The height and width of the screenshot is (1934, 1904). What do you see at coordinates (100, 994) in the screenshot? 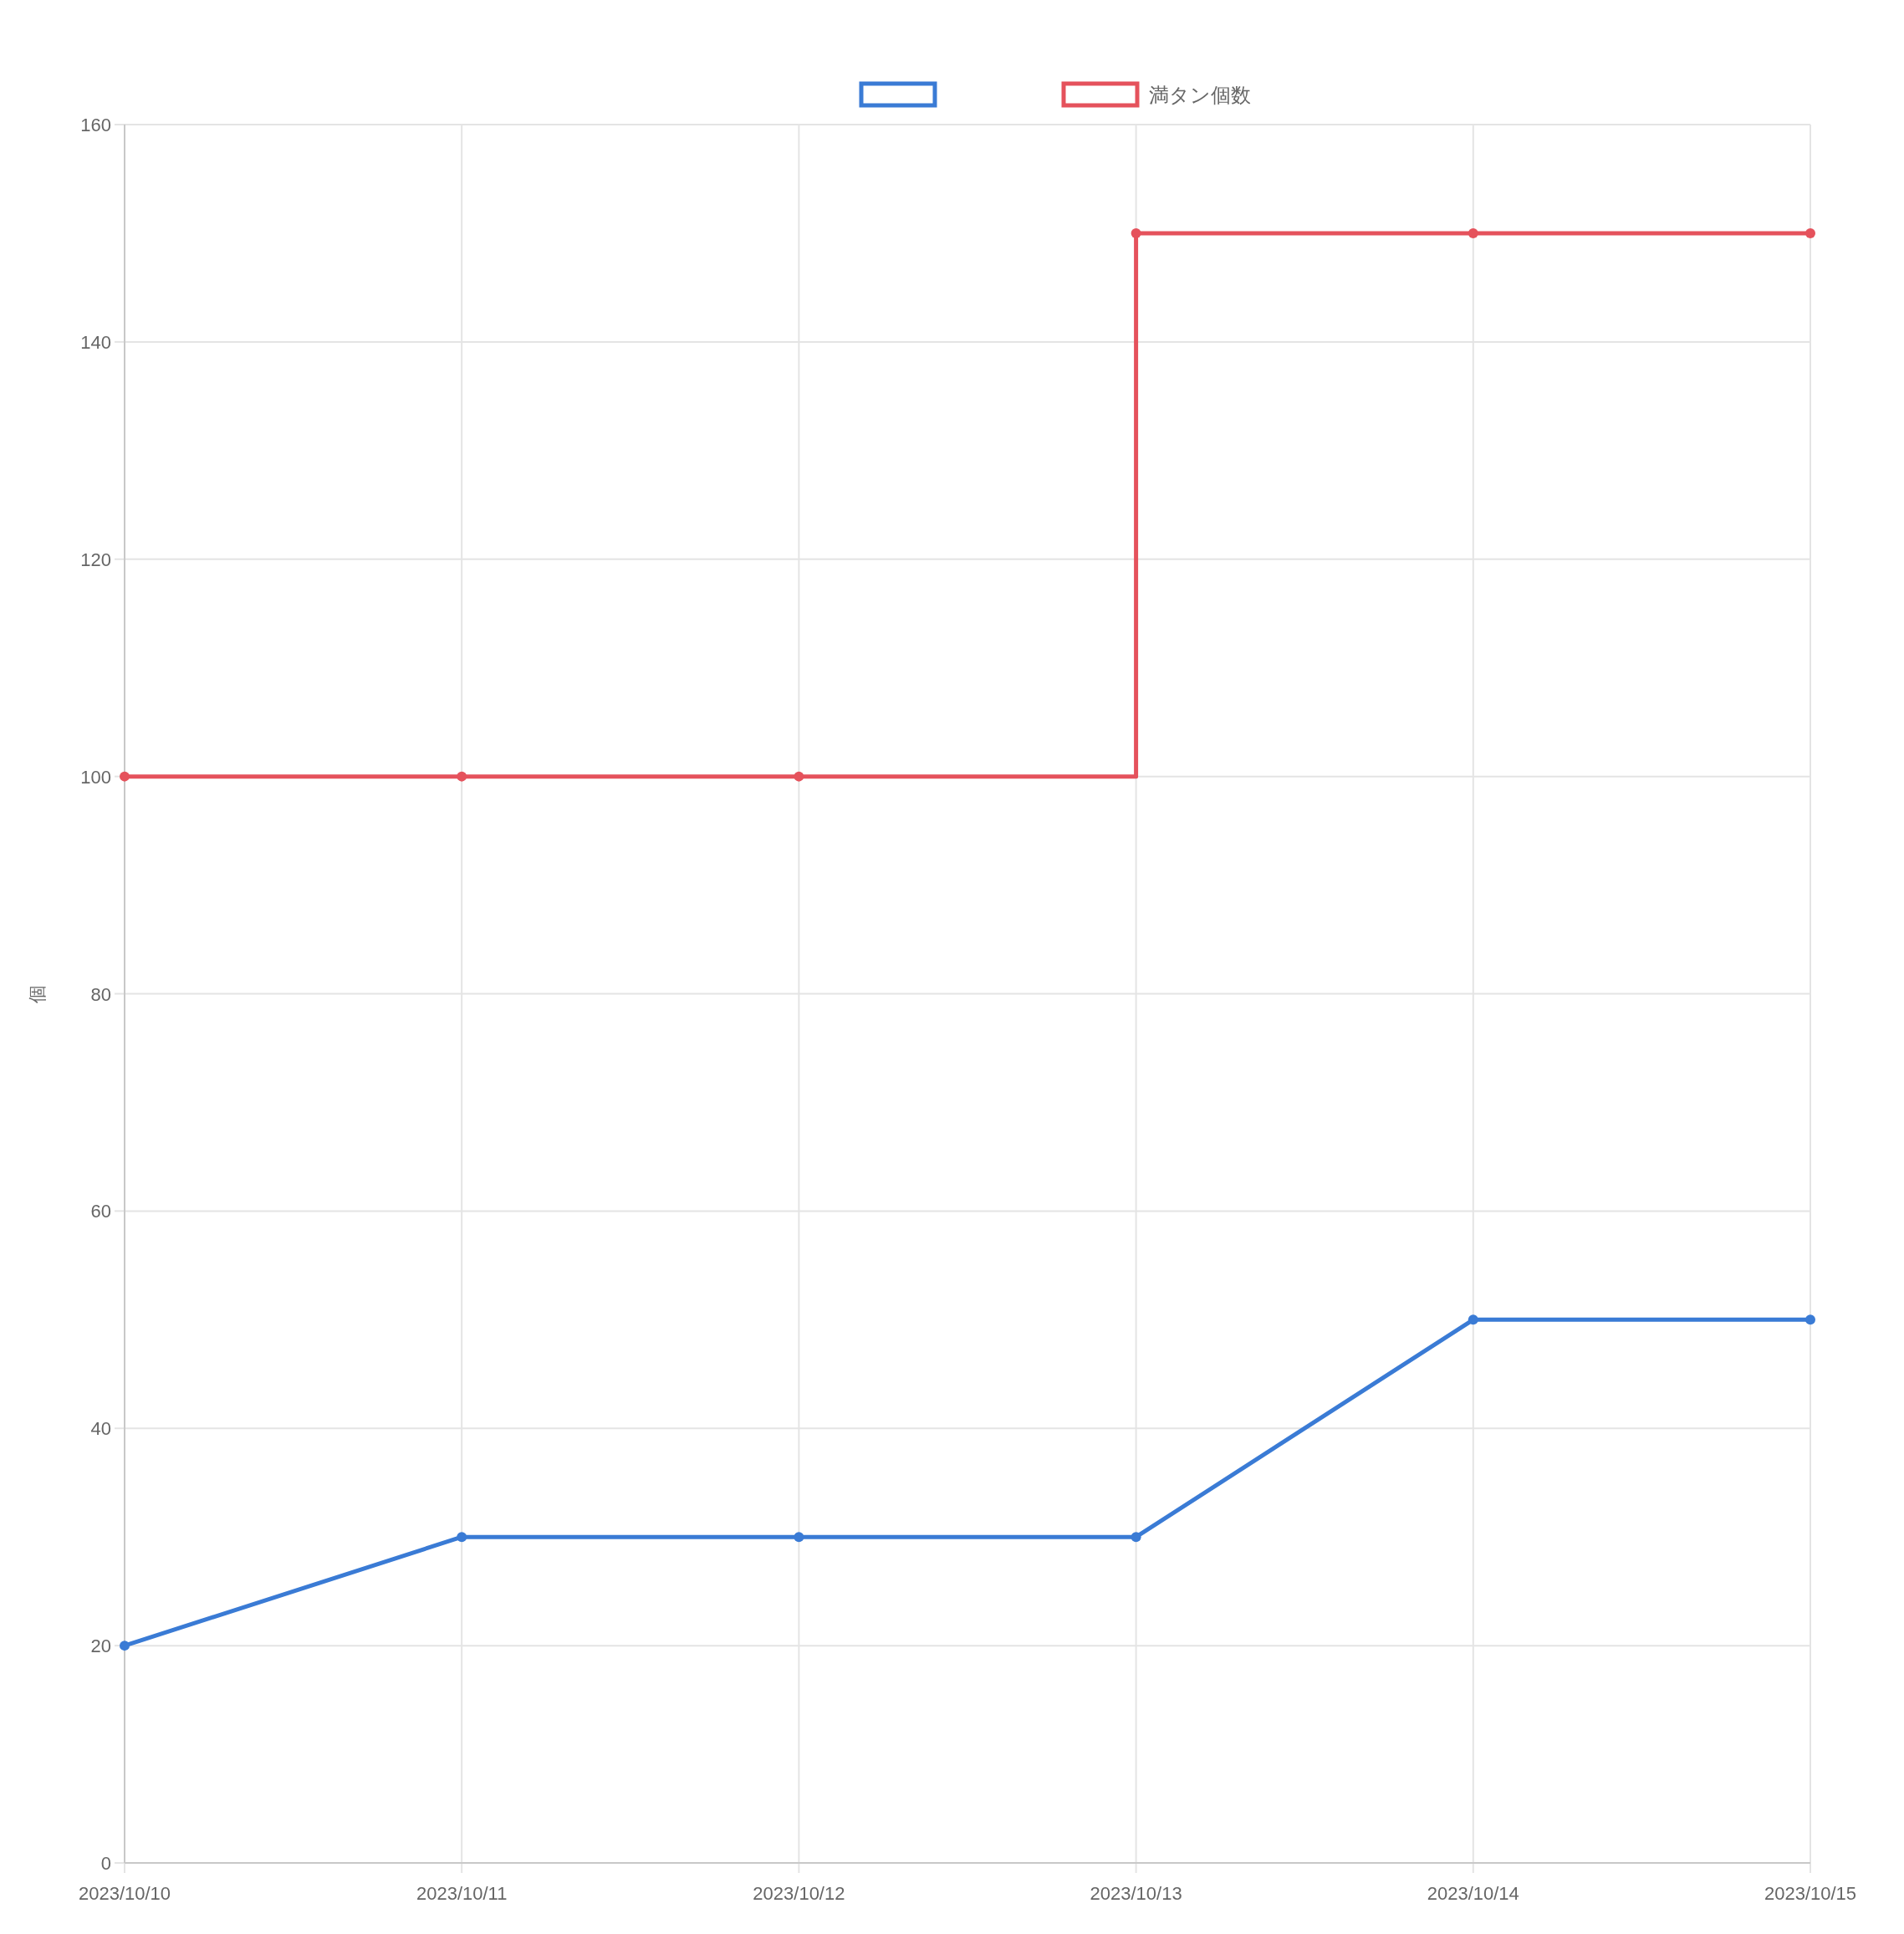
I see `y-tick-label: 80` at bounding box center [100, 994].